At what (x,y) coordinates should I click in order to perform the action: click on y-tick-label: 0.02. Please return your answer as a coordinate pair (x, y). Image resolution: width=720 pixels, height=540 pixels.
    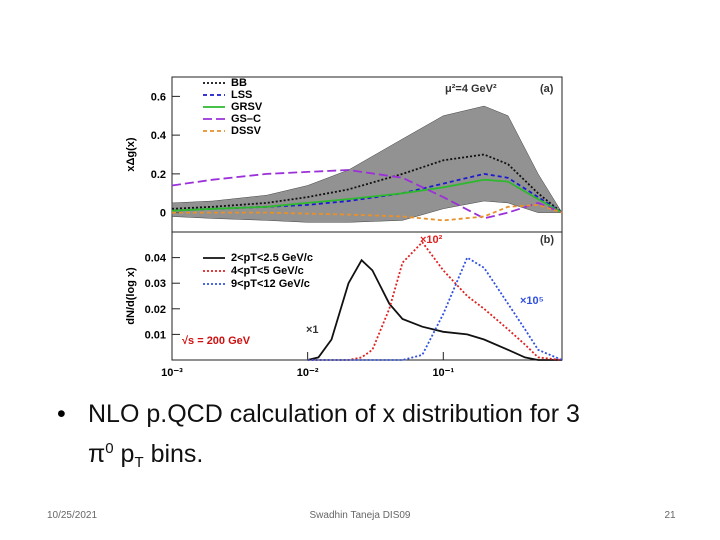
    Looking at the image, I should click on (155, 310).